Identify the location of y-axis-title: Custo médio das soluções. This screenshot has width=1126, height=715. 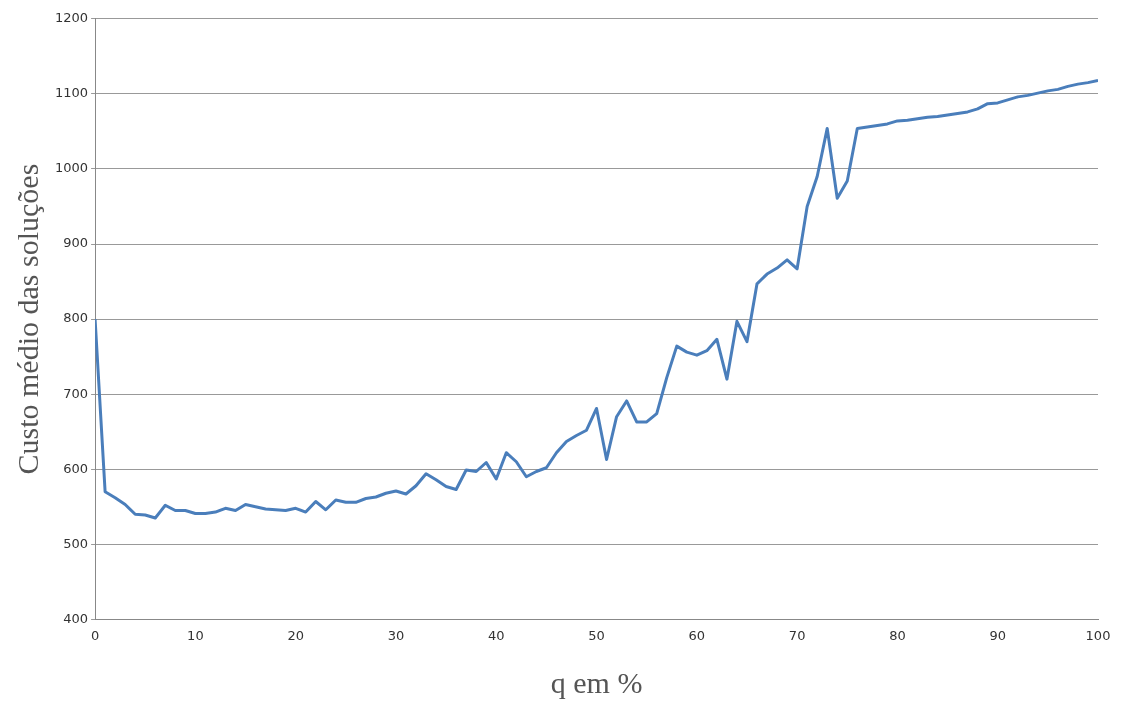
(27, 319).